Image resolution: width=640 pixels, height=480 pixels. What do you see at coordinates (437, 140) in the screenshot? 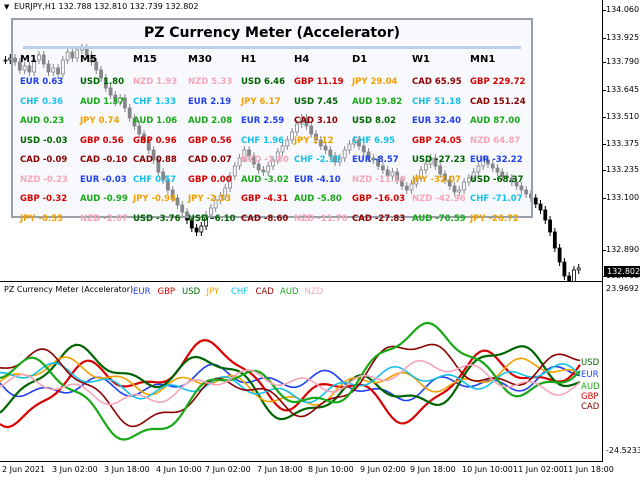
I see `meter-cell: GBP 24.05` at bounding box center [437, 140].